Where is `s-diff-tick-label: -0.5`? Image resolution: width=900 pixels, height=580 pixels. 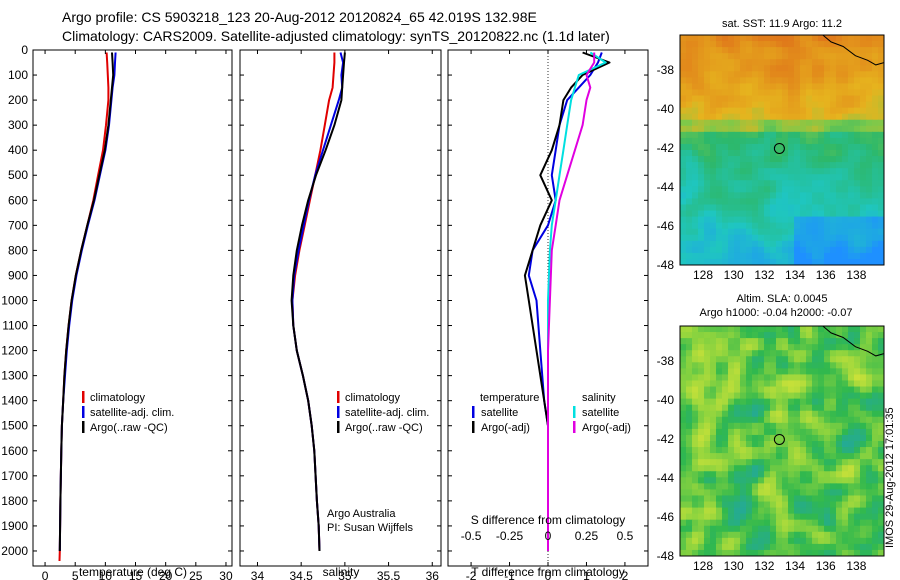 s-diff-tick-label: -0.5 is located at coordinates (471, 536).